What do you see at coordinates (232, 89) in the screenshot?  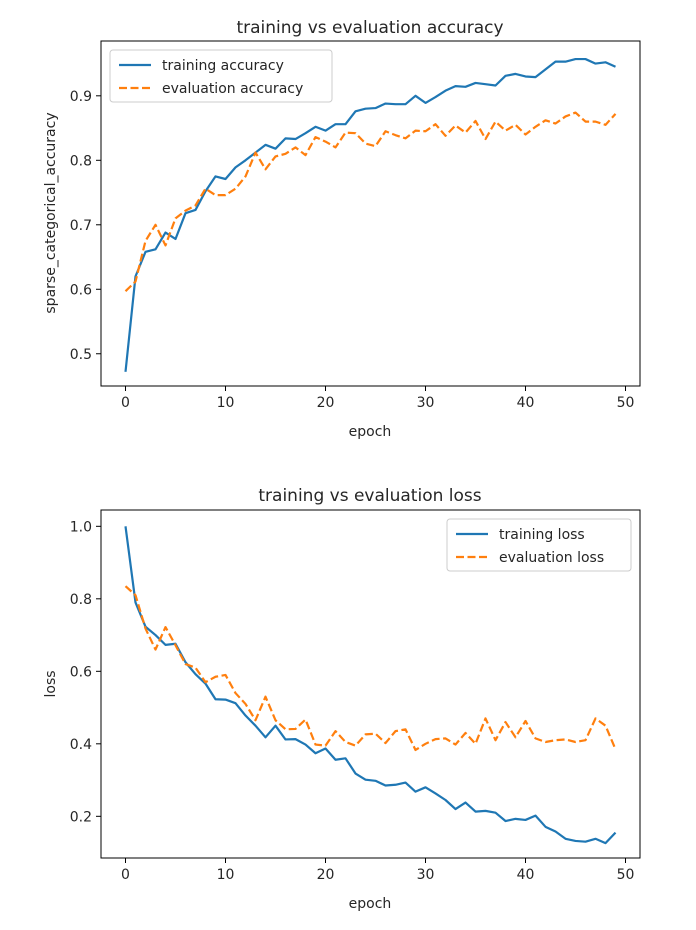 I see `accuracy-legend-label: evaluation accuracy` at bounding box center [232, 89].